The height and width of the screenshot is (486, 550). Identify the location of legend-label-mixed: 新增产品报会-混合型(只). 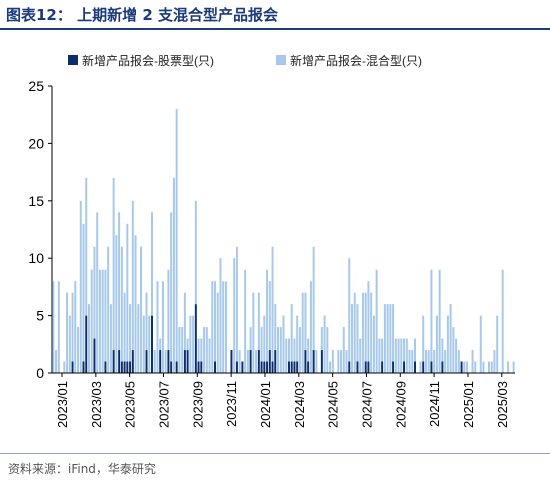
(356, 60).